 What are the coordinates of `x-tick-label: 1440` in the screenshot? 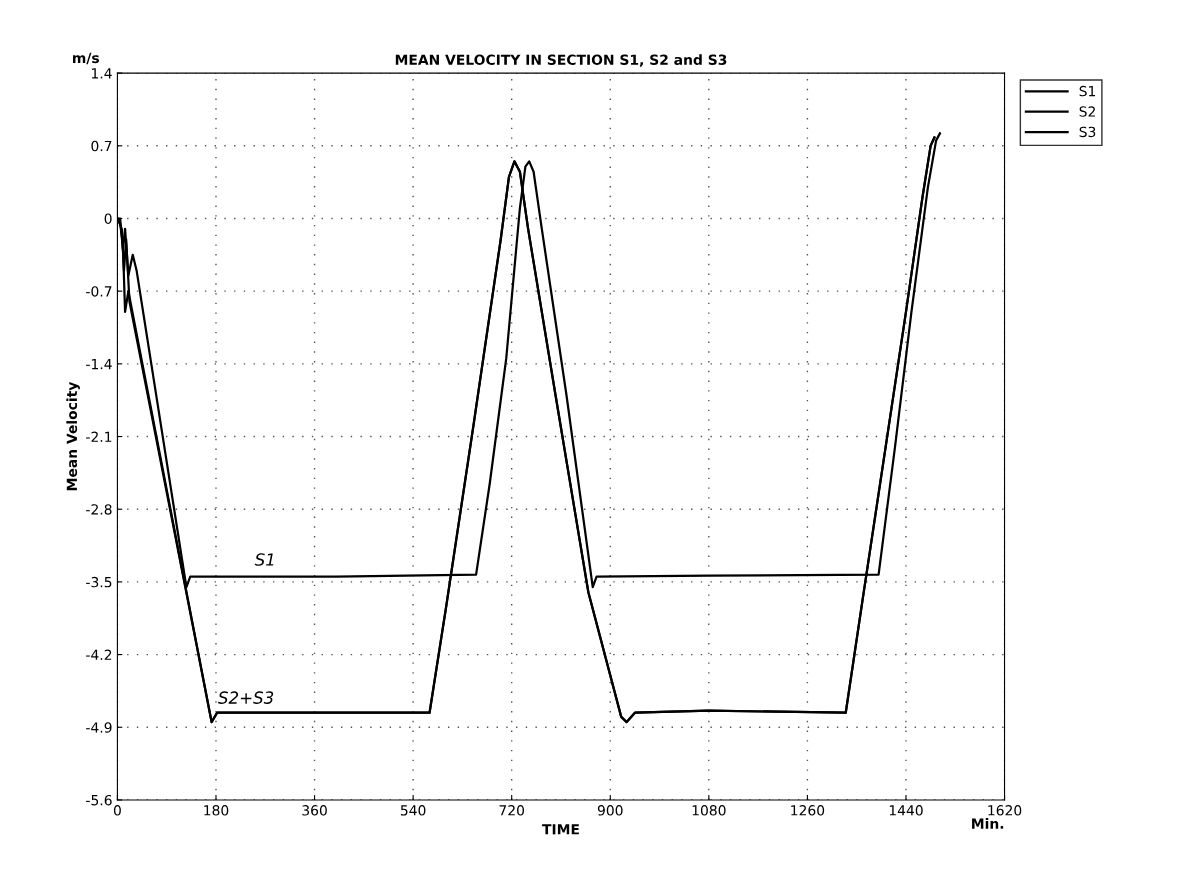 It's located at (906, 810).